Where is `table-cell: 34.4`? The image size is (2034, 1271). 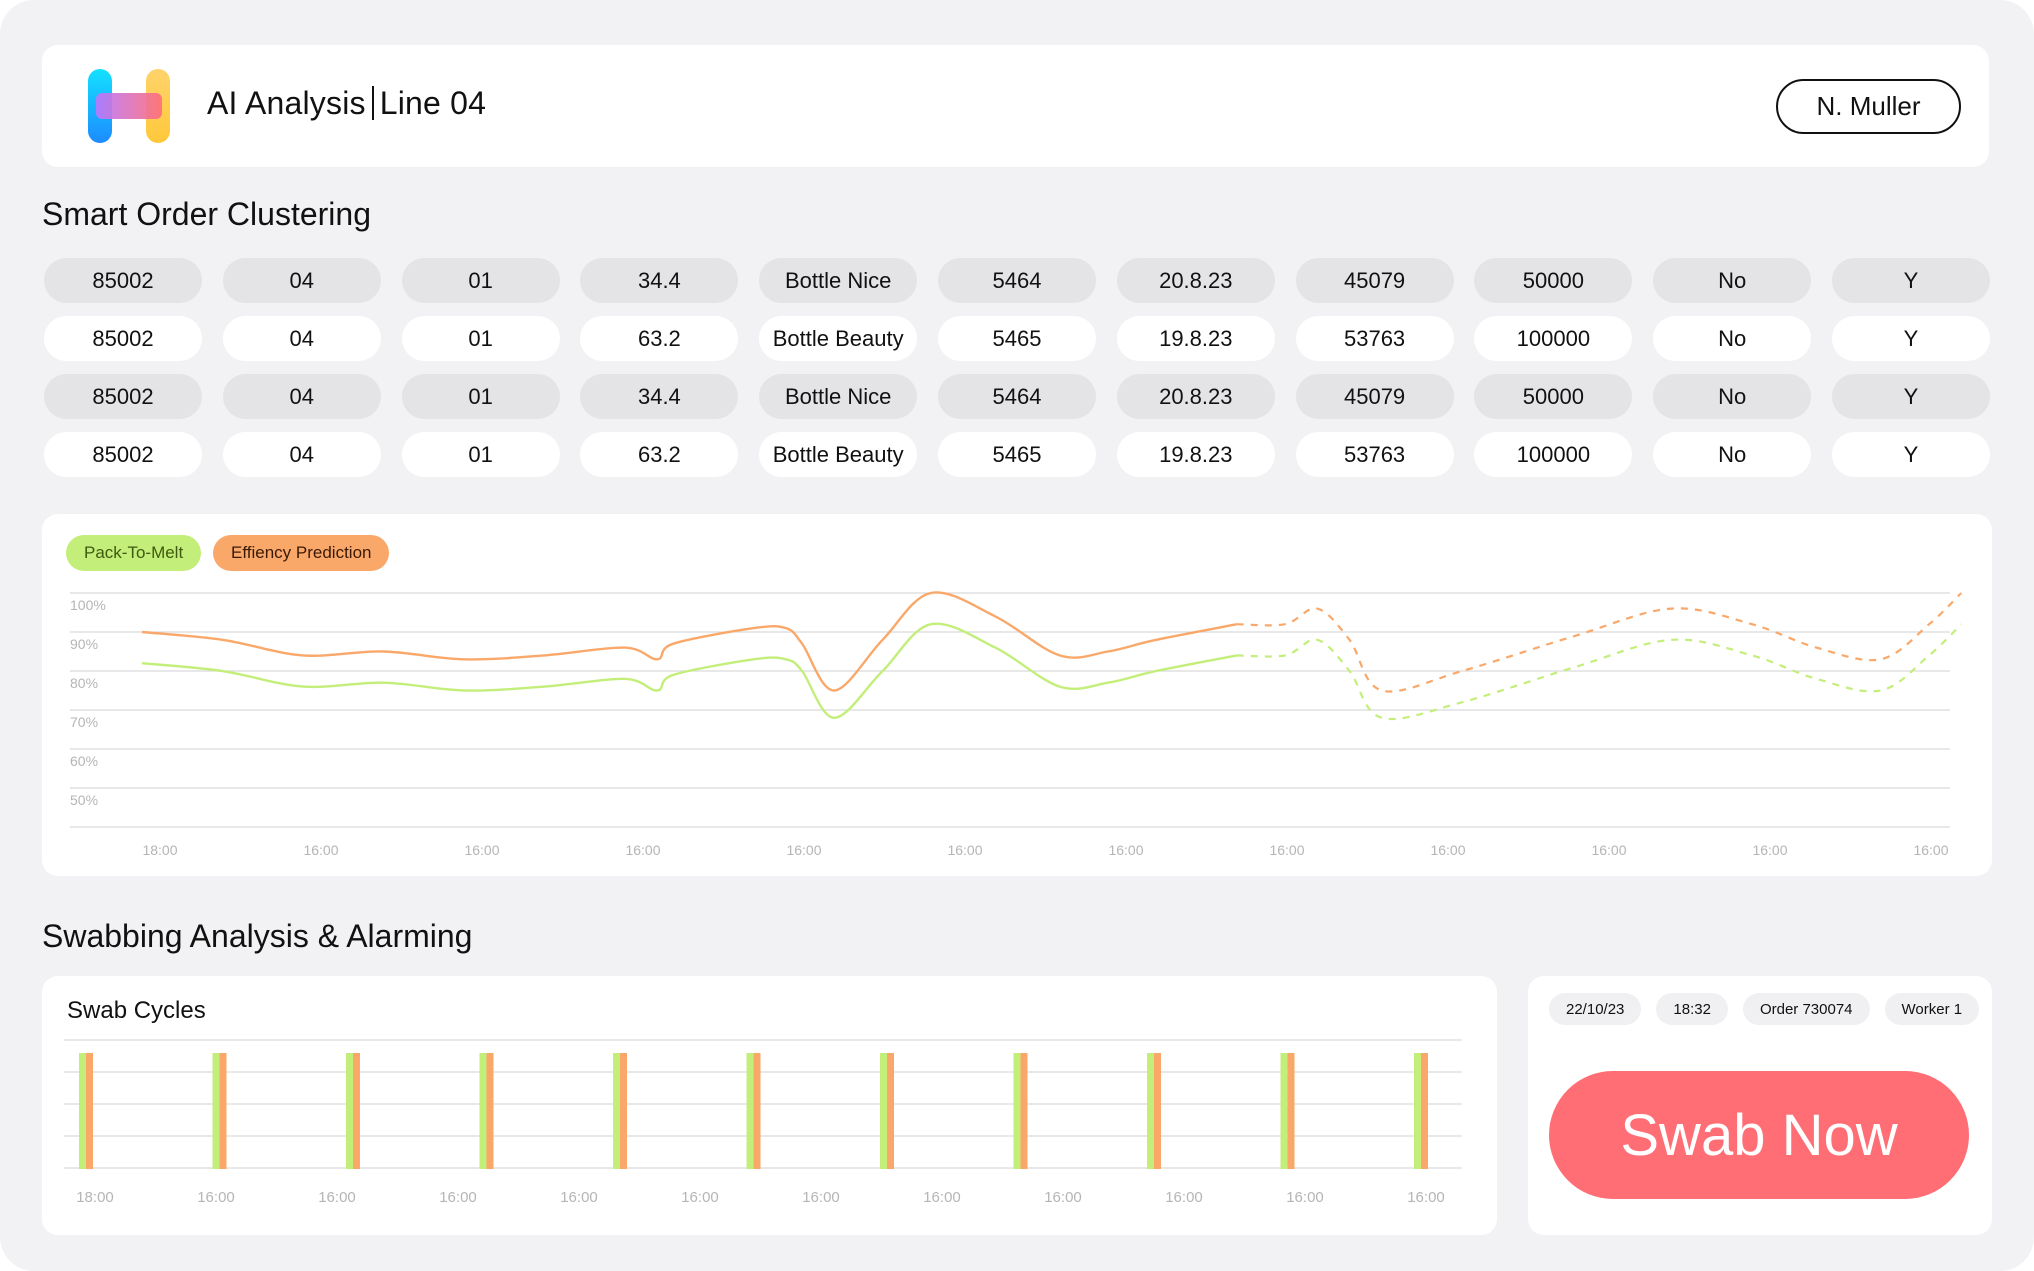
table-cell: 34.4 is located at coordinates (659, 280).